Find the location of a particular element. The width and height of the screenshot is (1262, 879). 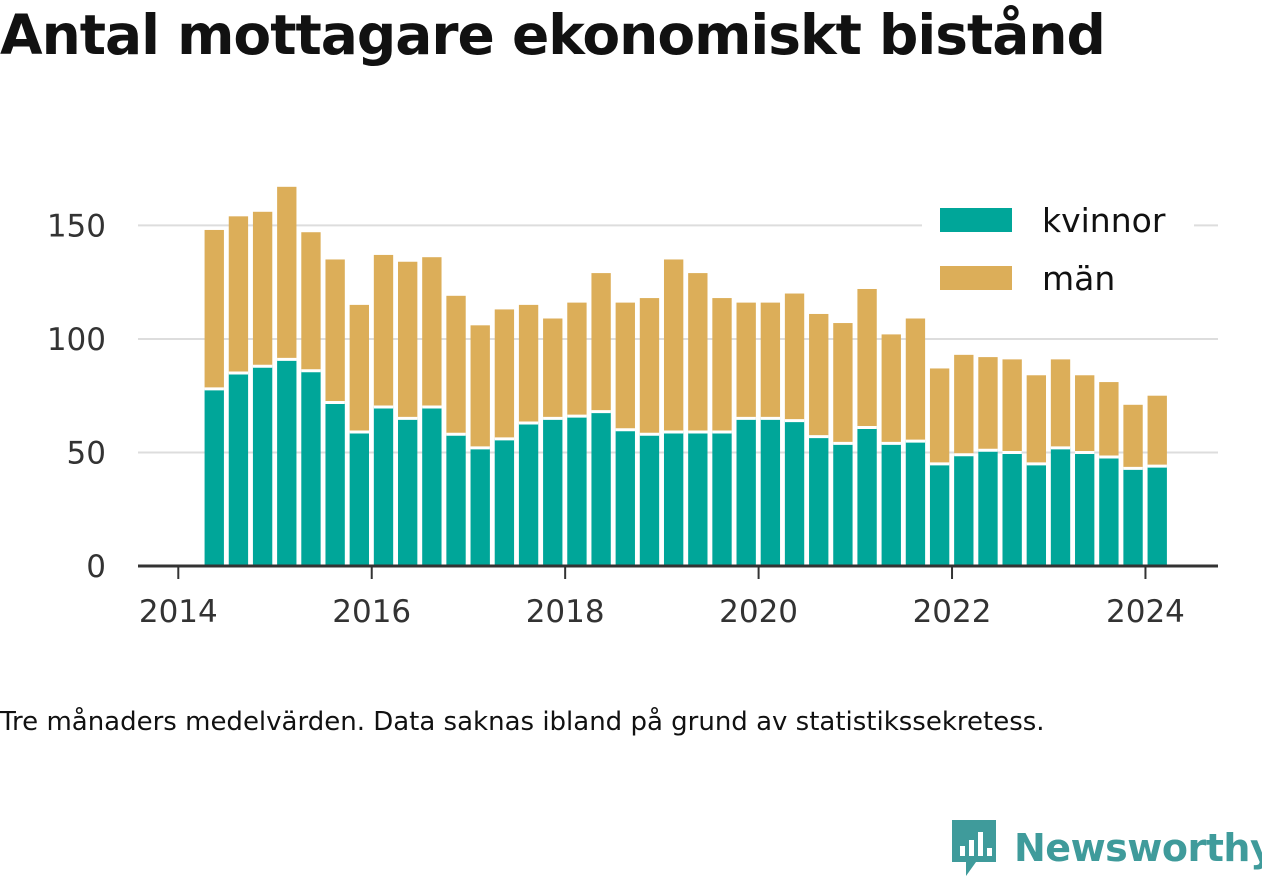

y-tick-label: 150 is located at coordinates (76, 226).